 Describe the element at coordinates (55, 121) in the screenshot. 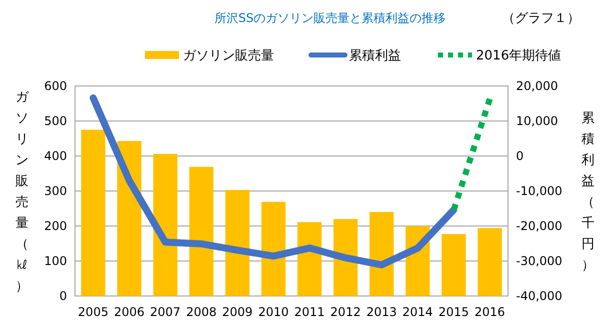

I see `y-tick-label: 500` at that location.